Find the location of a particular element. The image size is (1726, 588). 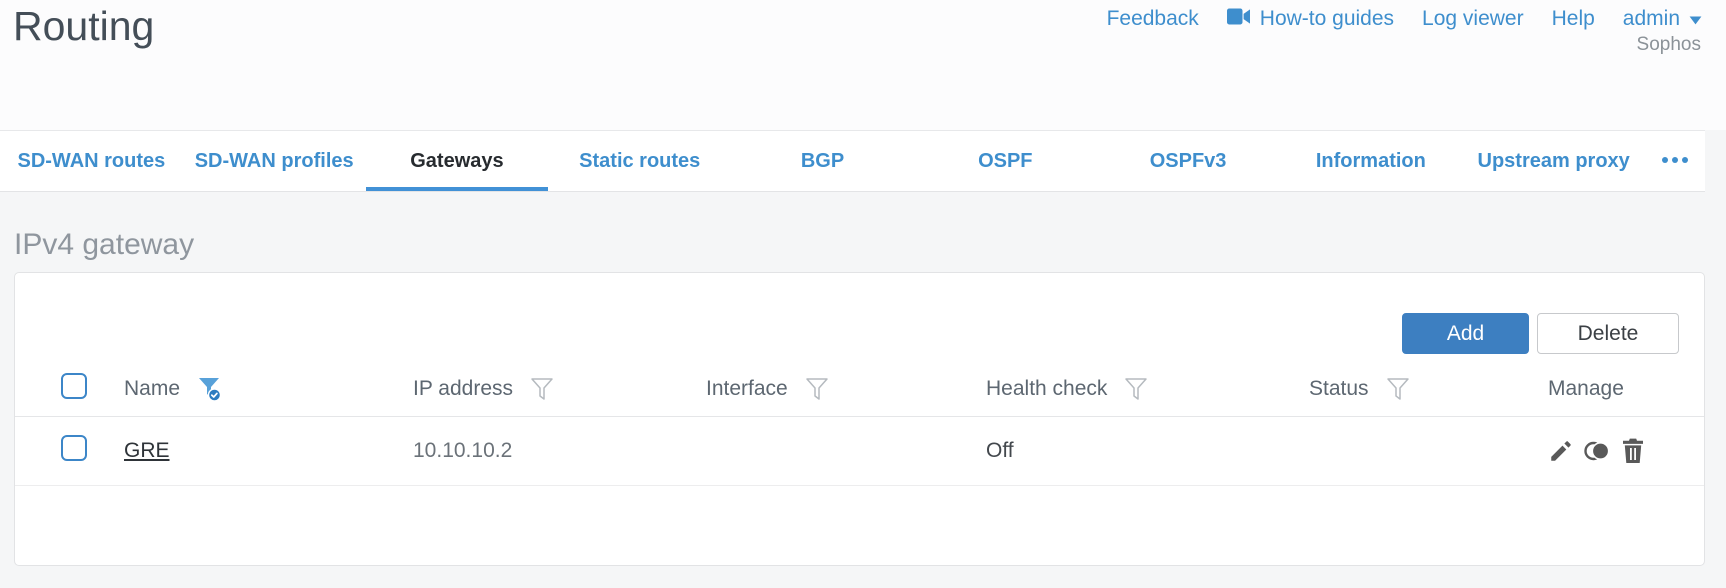

clone-icon is located at coordinates (1597, 451).